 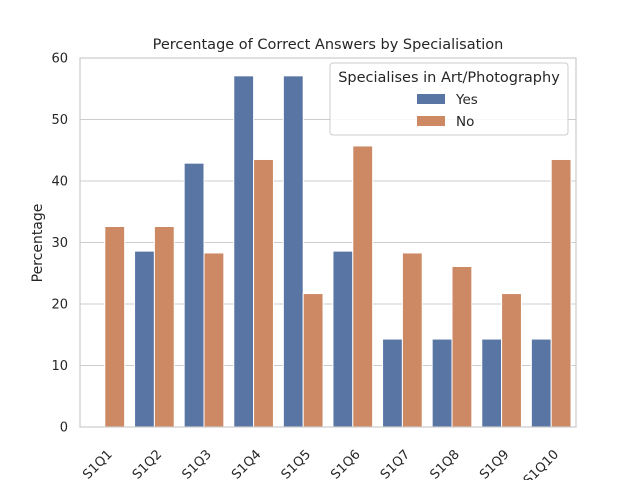 What do you see at coordinates (431, 99) in the screenshot?
I see `legend-swatch-yes` at bounding box center [431, 99].